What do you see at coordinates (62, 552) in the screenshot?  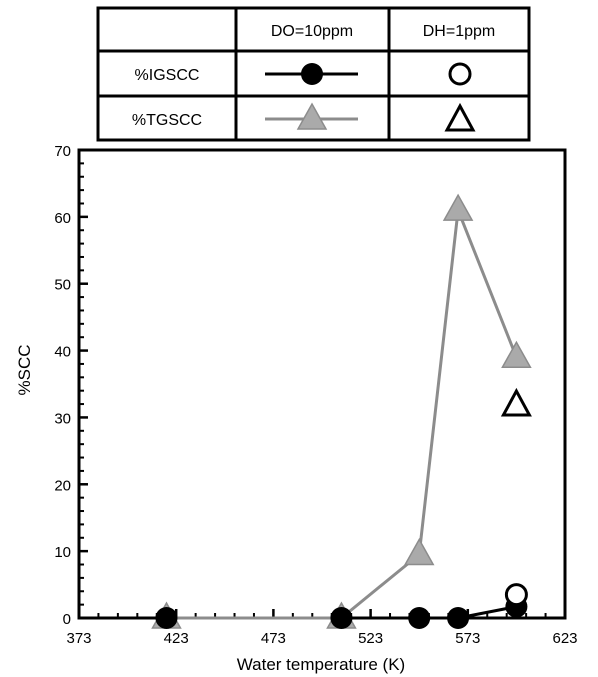 I see `y-tick-label: 10` at bounding box center [62, 552].